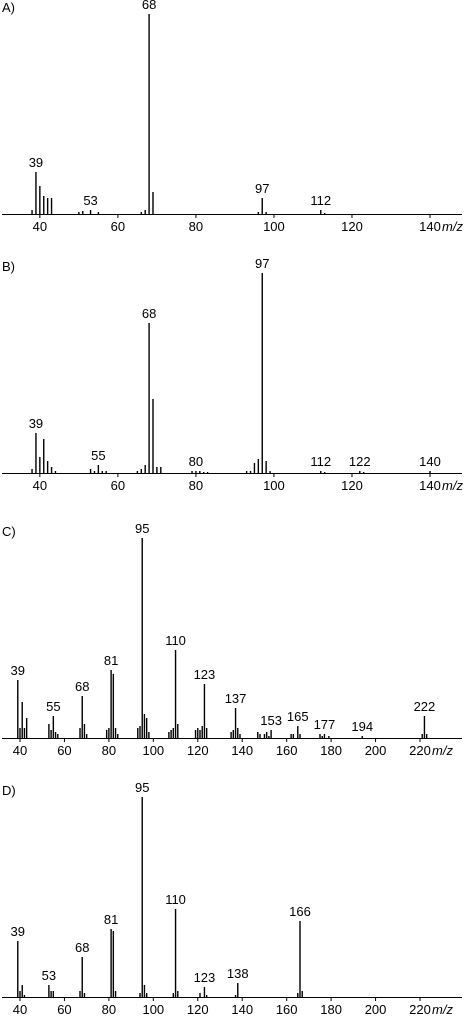 The height and width of the screenshot is (1024, 468). I want to click on x-tick-label: 80, so click(196, 485).